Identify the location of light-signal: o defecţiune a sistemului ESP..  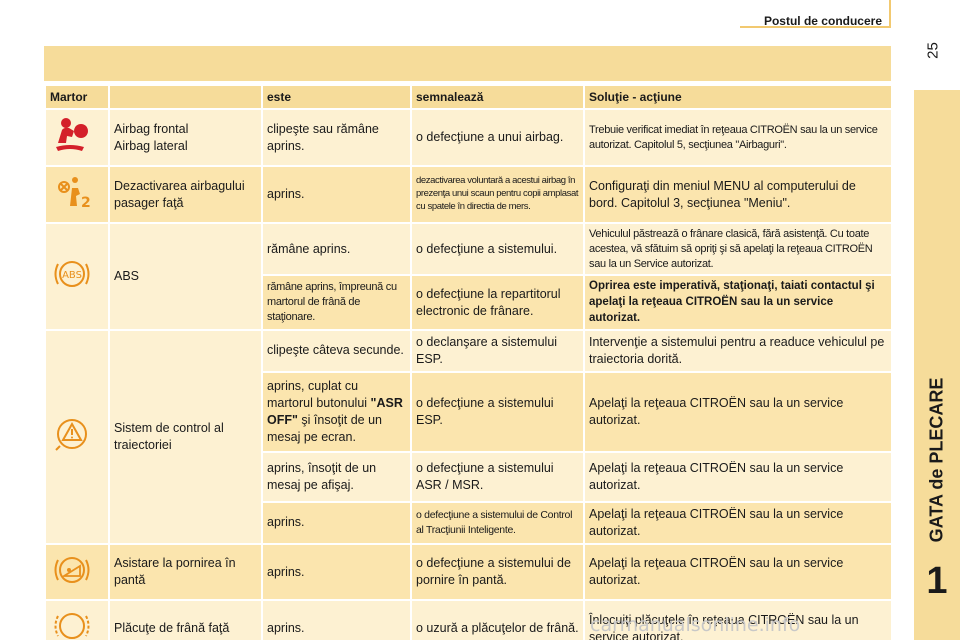
(497, 411).